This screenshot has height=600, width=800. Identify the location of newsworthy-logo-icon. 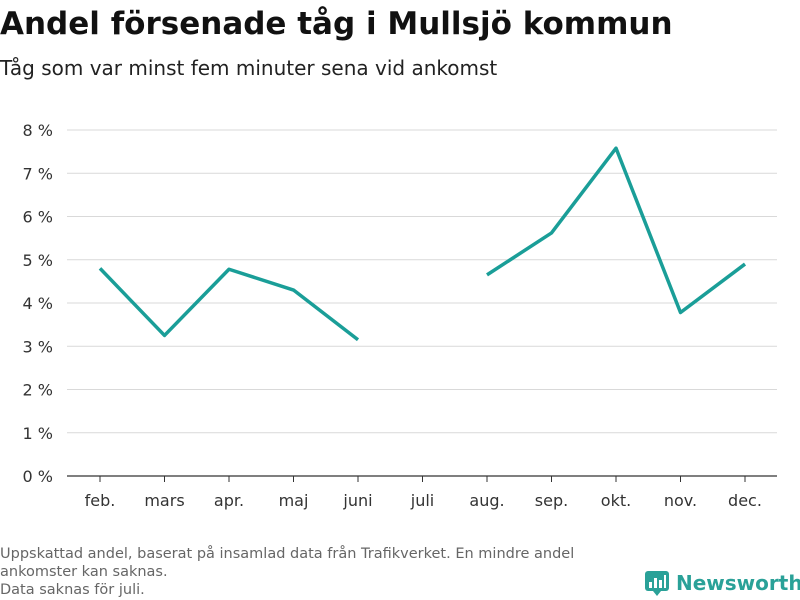
(657, 583).